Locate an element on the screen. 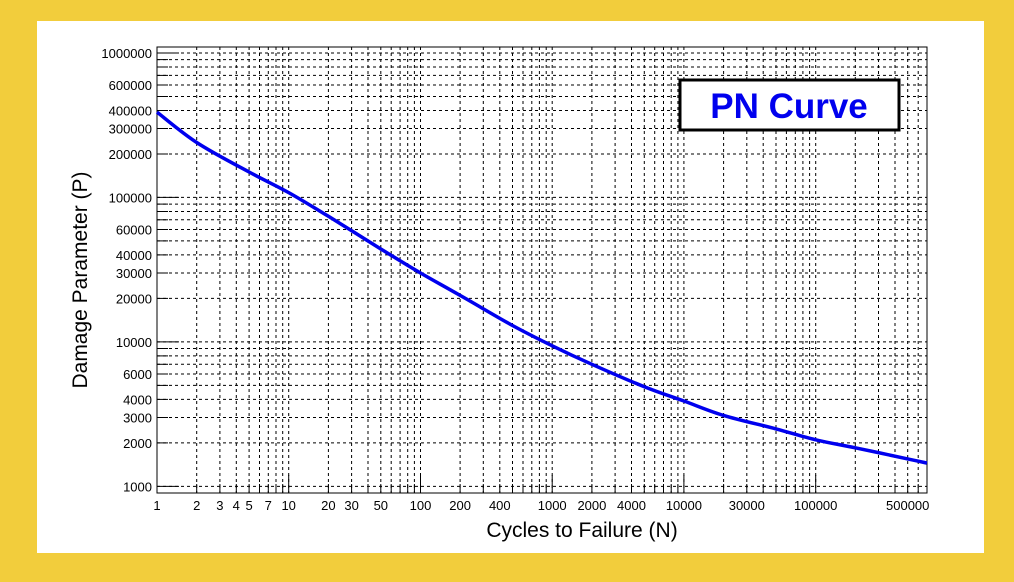 Image resolution: width=1014 pixels, height=582 pixels. y-tick-label: 4000 is located at coordinates (137, 399).